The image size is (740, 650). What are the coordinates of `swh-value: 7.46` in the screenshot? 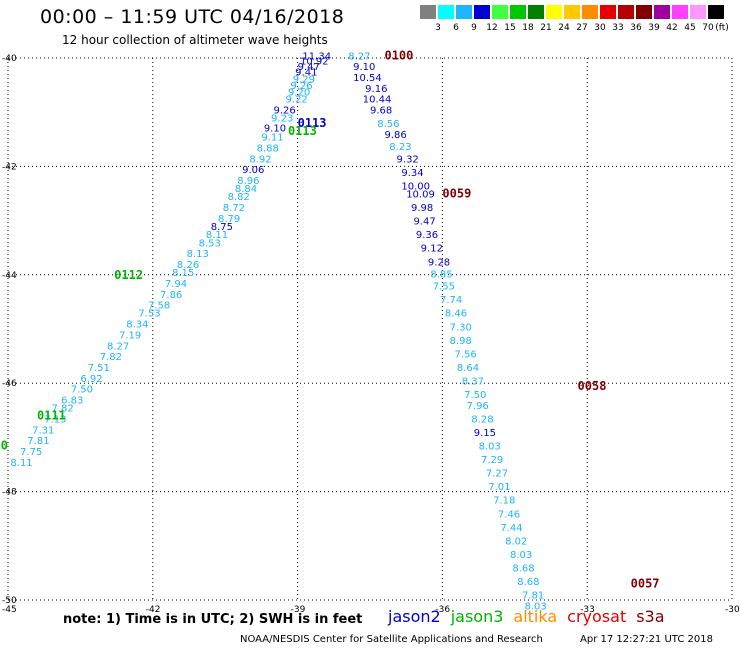 It's located at (509, 514).